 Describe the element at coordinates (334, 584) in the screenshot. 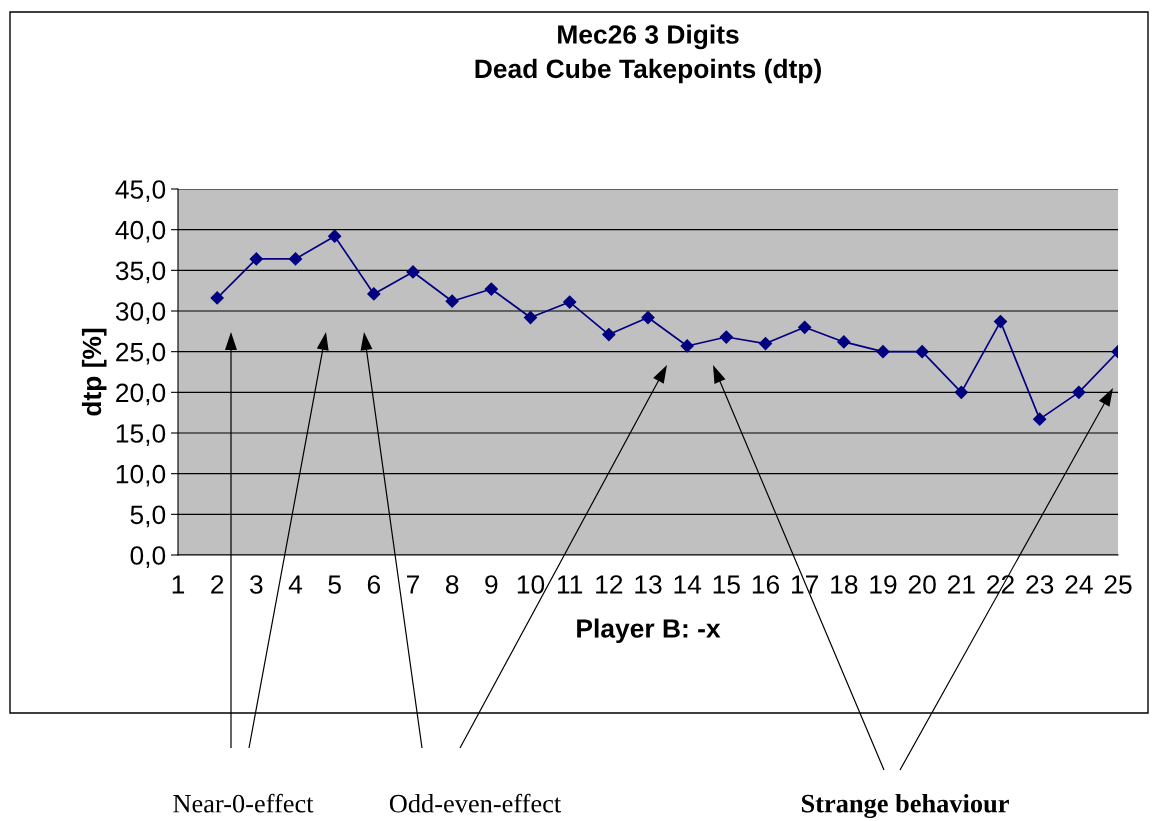

I see `x-tick-label: 5` at that location.